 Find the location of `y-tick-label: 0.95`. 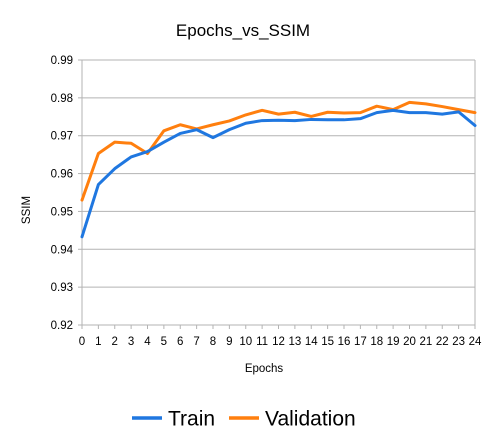

y-tick-label: 0.95 is located at coordinates (62, 212).